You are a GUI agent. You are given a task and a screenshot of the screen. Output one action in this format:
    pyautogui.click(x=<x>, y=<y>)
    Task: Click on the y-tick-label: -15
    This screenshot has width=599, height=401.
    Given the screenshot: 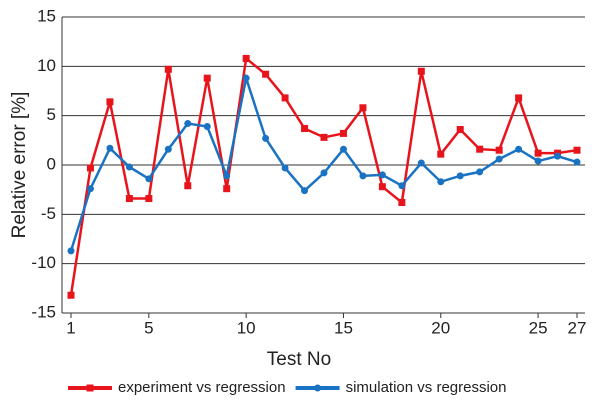 What is the action you would take?
    pyautogui.click(x=43, y=311)
    